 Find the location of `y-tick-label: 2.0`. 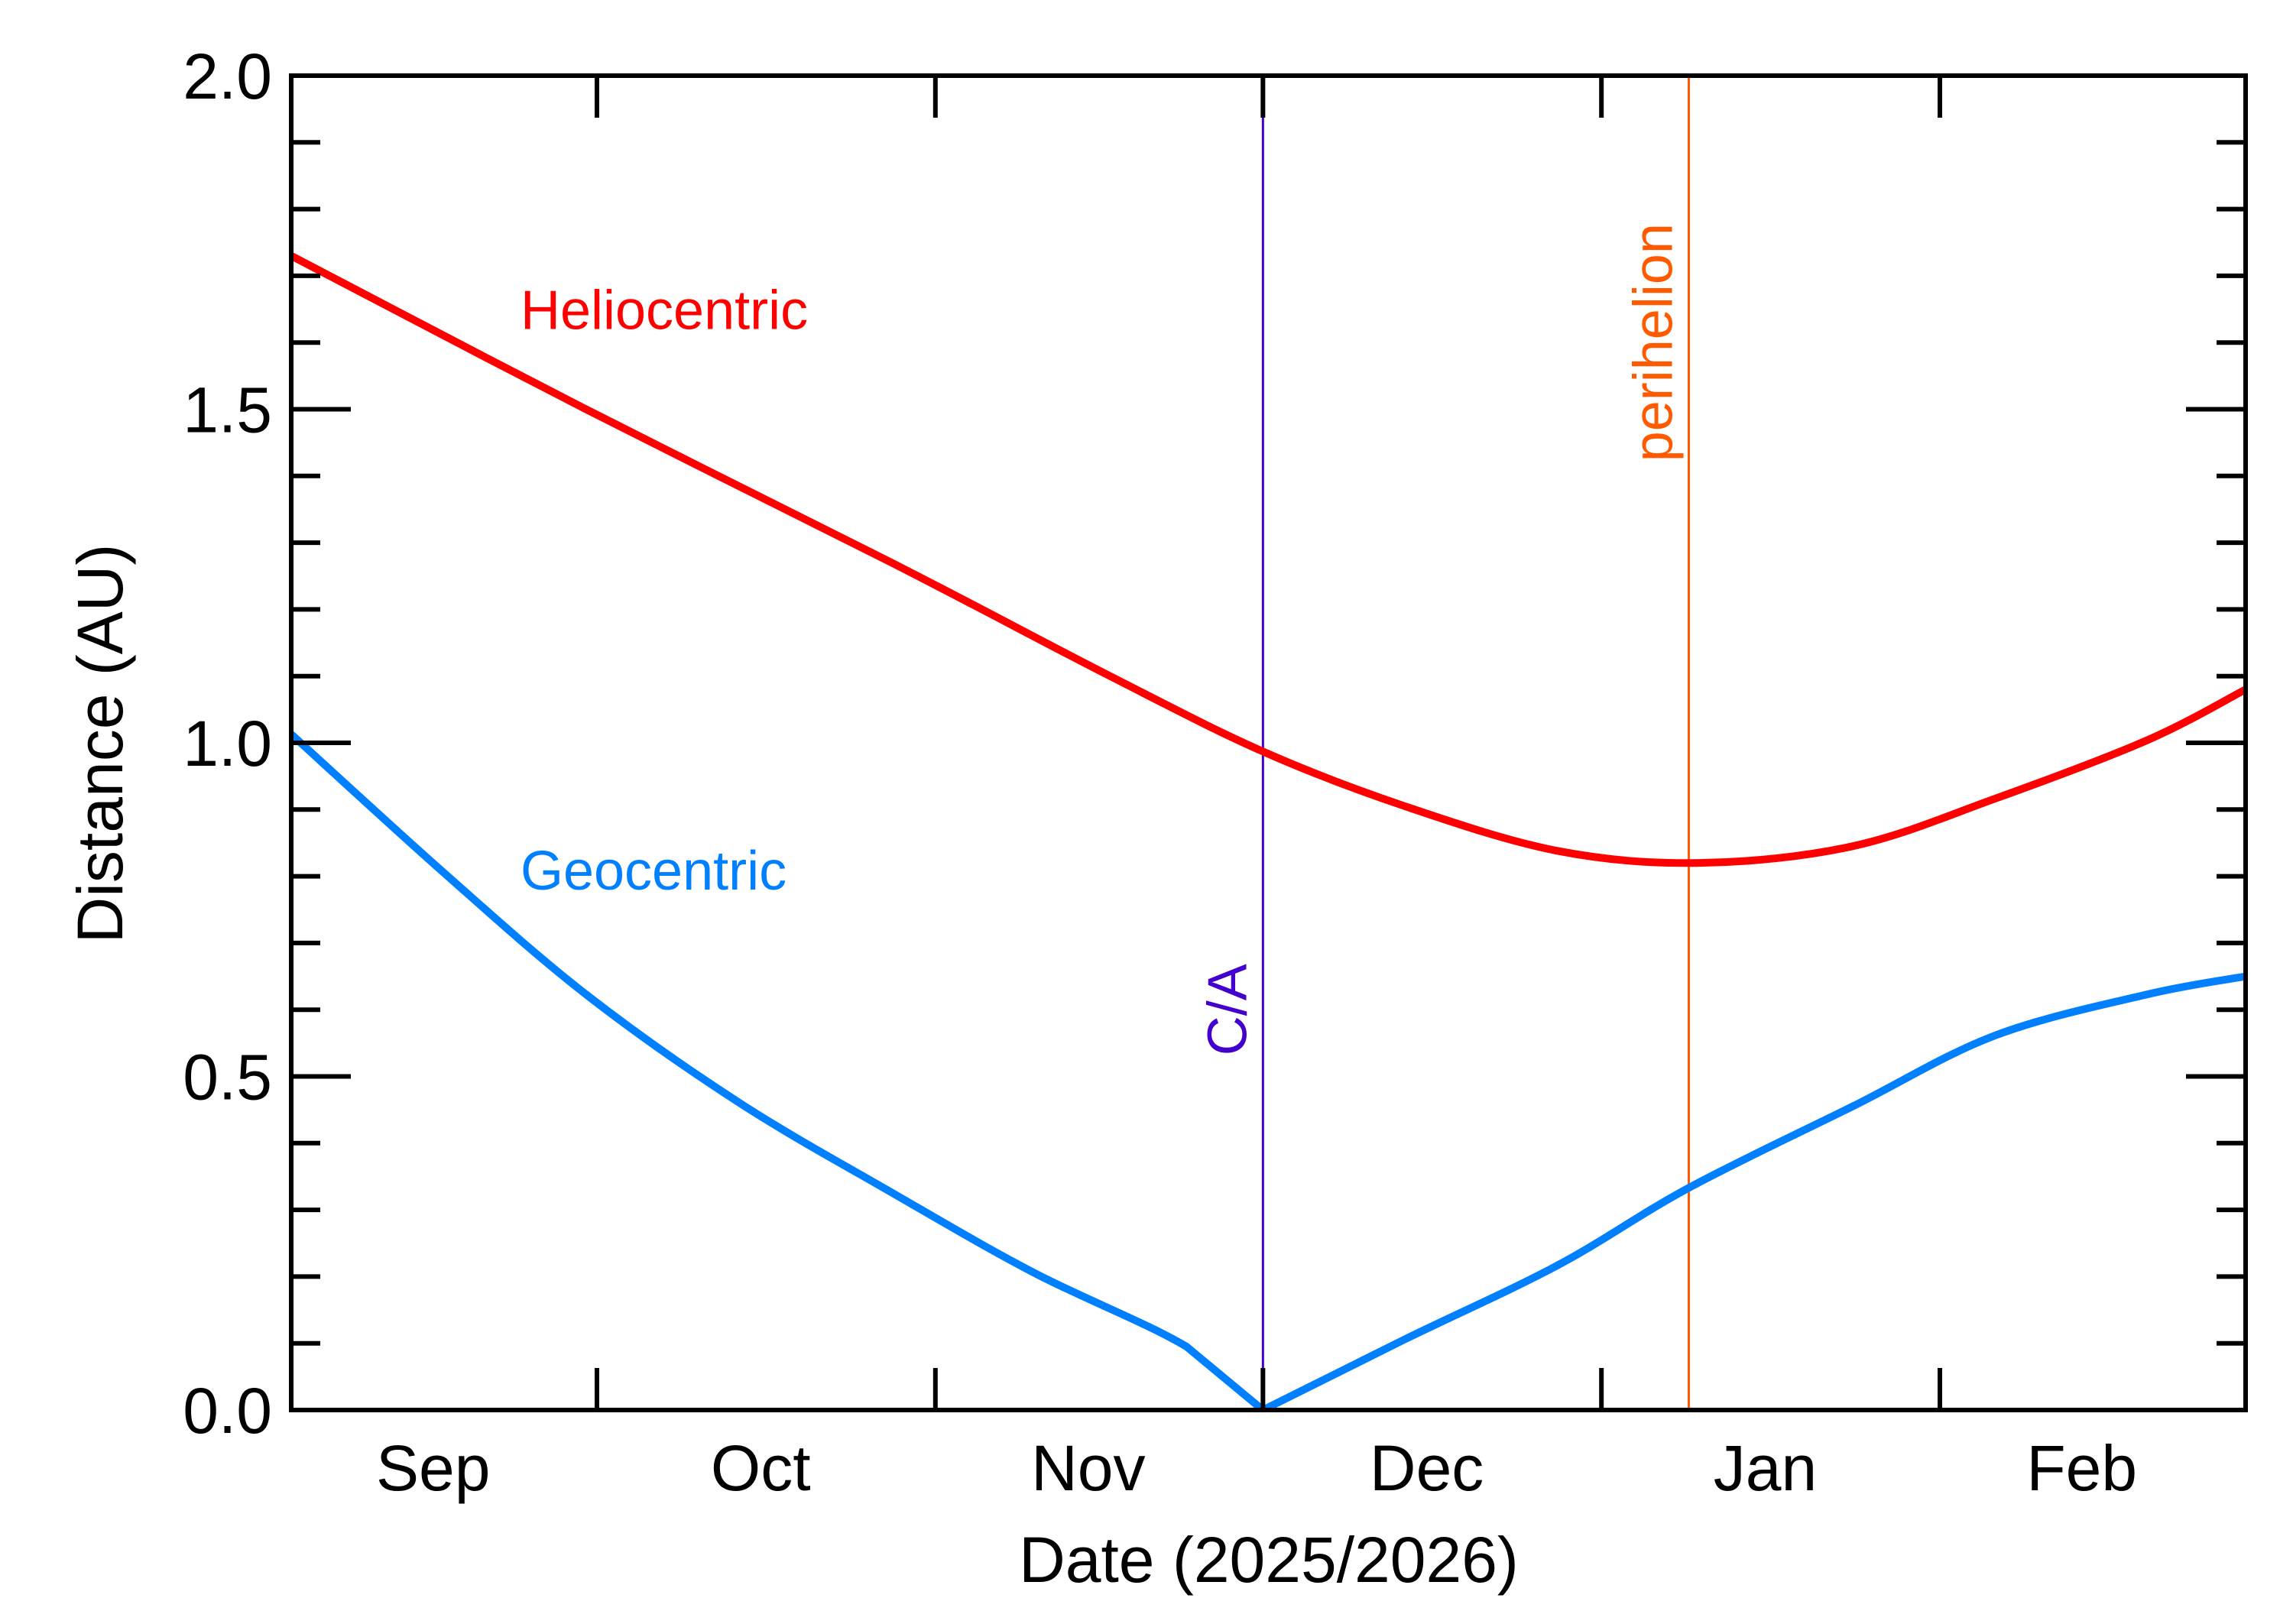

y-tick-label: 2.0 is located at coordinates (227, 76).